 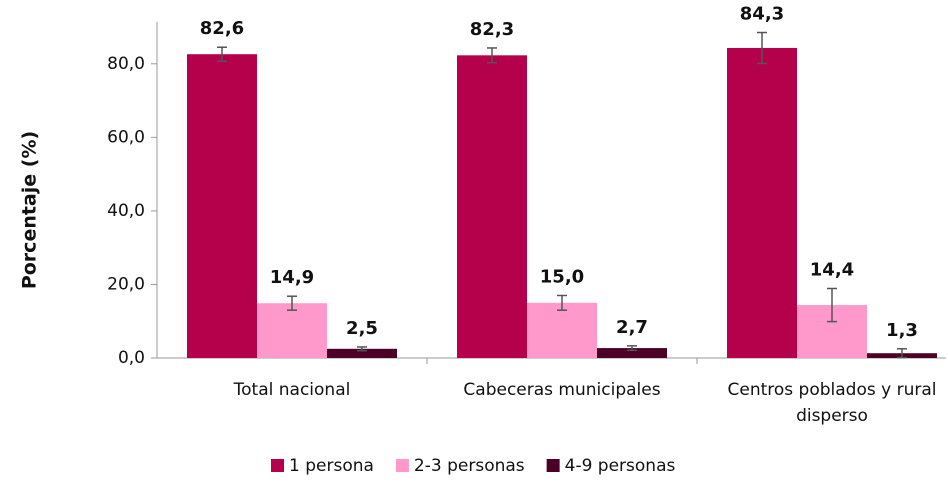 What do you see at coordinates (126, 284) in the screenshot?
I see `y-tick-label: 20,0` at bounding box center [126, 284].